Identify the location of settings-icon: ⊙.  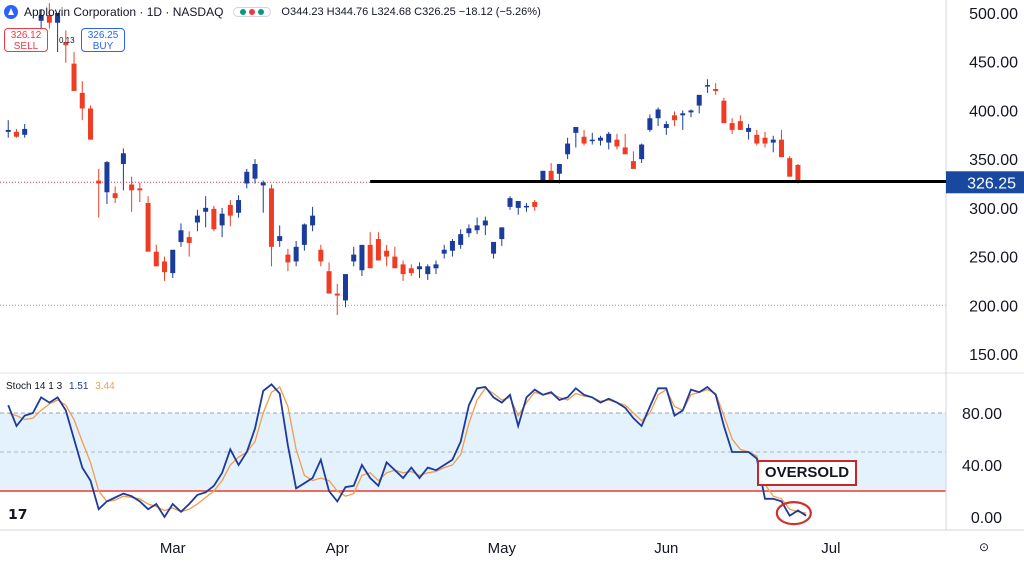
(984, 547).